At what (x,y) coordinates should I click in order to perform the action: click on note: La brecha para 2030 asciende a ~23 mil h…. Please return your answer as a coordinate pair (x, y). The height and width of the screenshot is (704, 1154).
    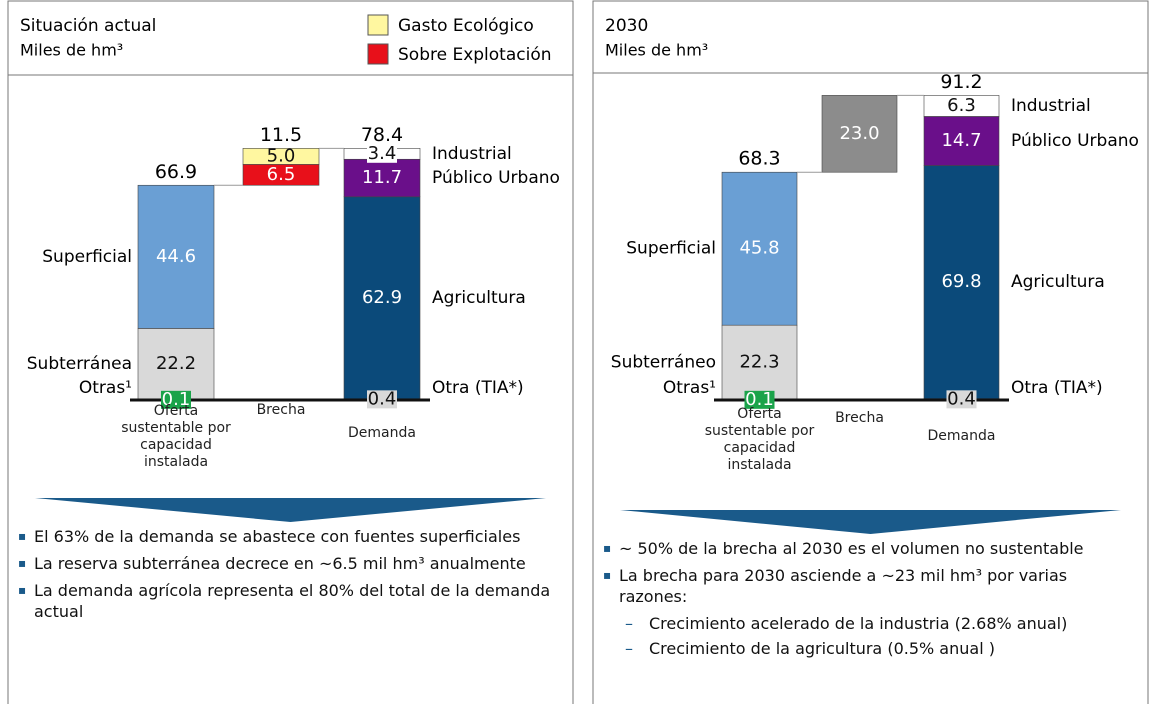
    Looking at the image, I should click on (865, 586).